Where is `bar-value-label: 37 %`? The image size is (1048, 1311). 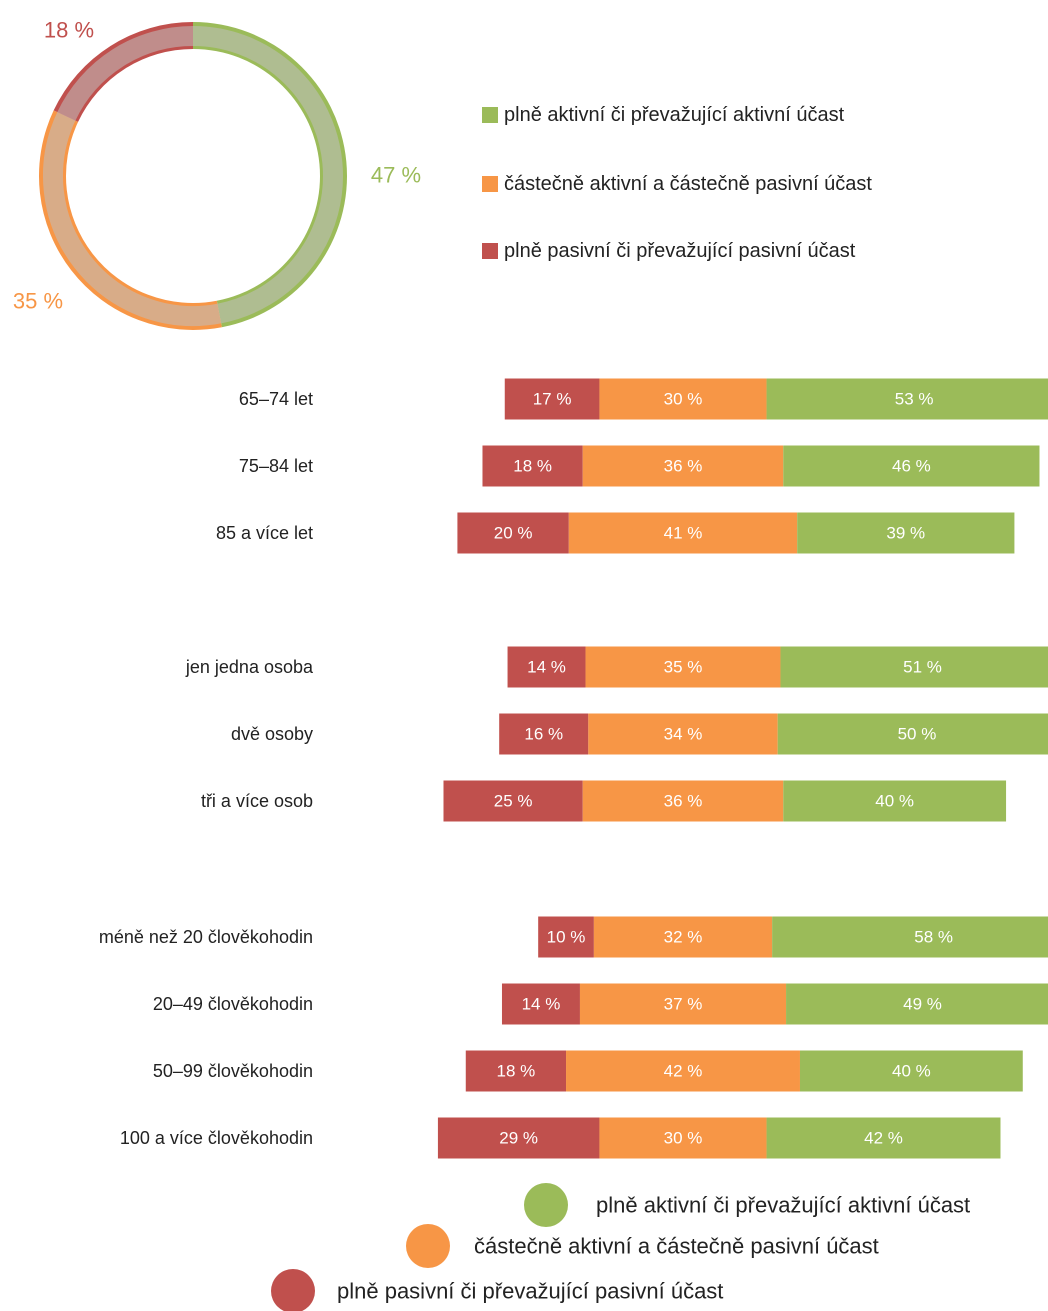
bar-value-label: 37 % is located at coordinates (683, 1004).